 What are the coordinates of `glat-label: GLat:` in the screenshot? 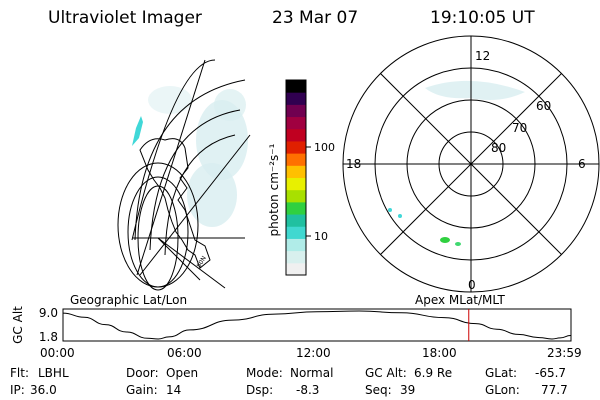 It's located at (501, 373).